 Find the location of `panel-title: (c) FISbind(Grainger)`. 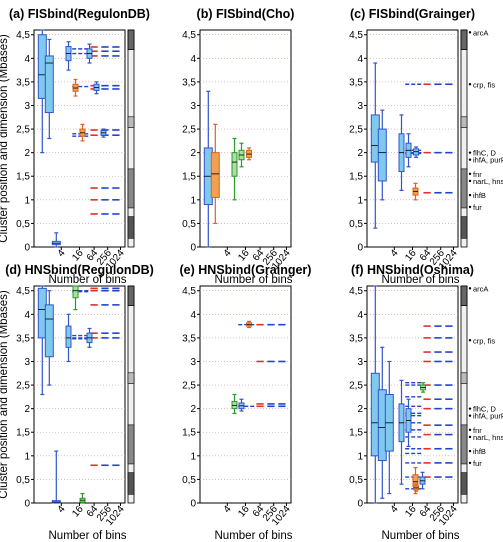

panel-title: (c) FISbind(Grainger) is located at coordinates (412, 14).